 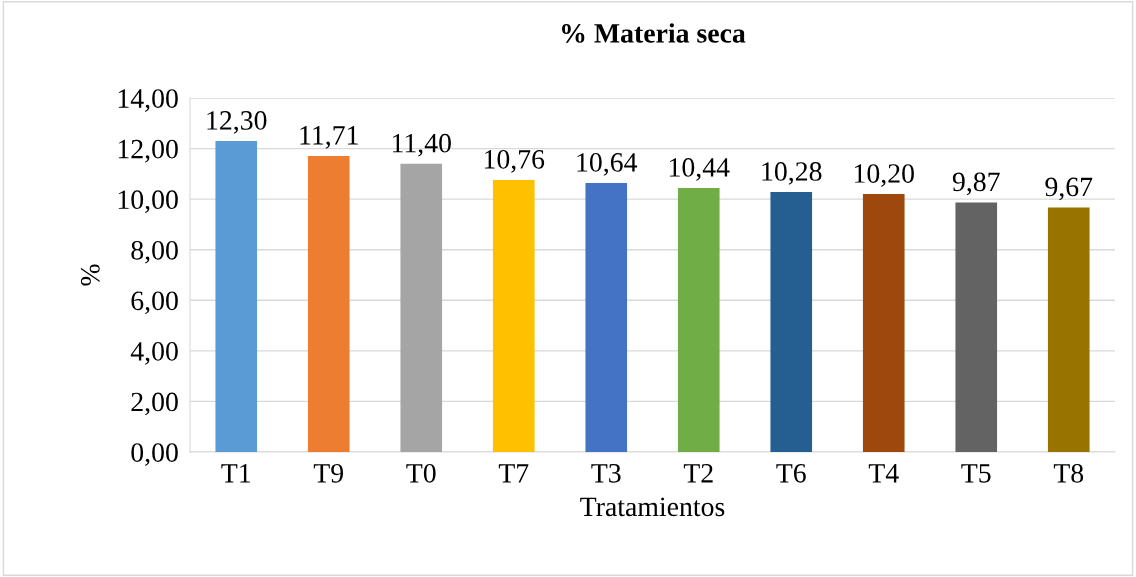 I want to click on chart-title: % Materia seca, so click(x=654, y=33).